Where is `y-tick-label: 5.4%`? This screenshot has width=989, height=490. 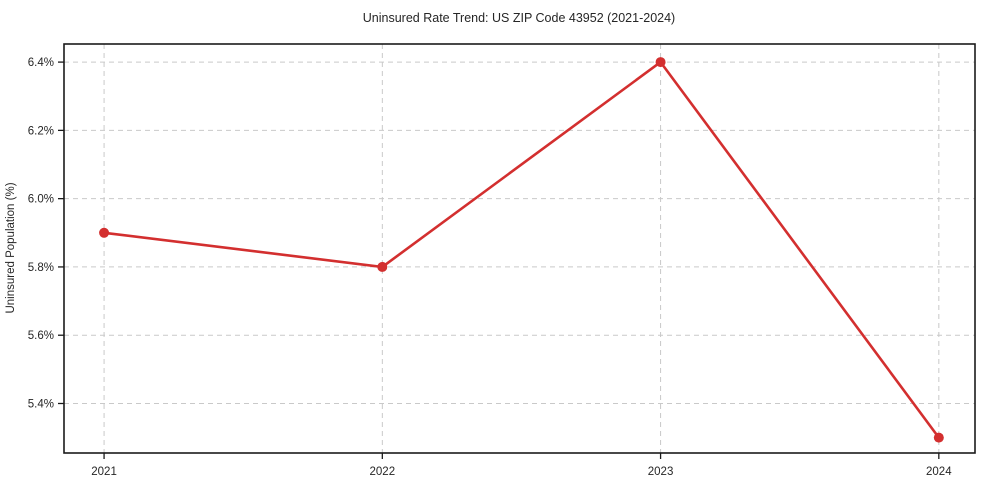
y-tick-label: 5.4% is located at coordinates (41, 404).